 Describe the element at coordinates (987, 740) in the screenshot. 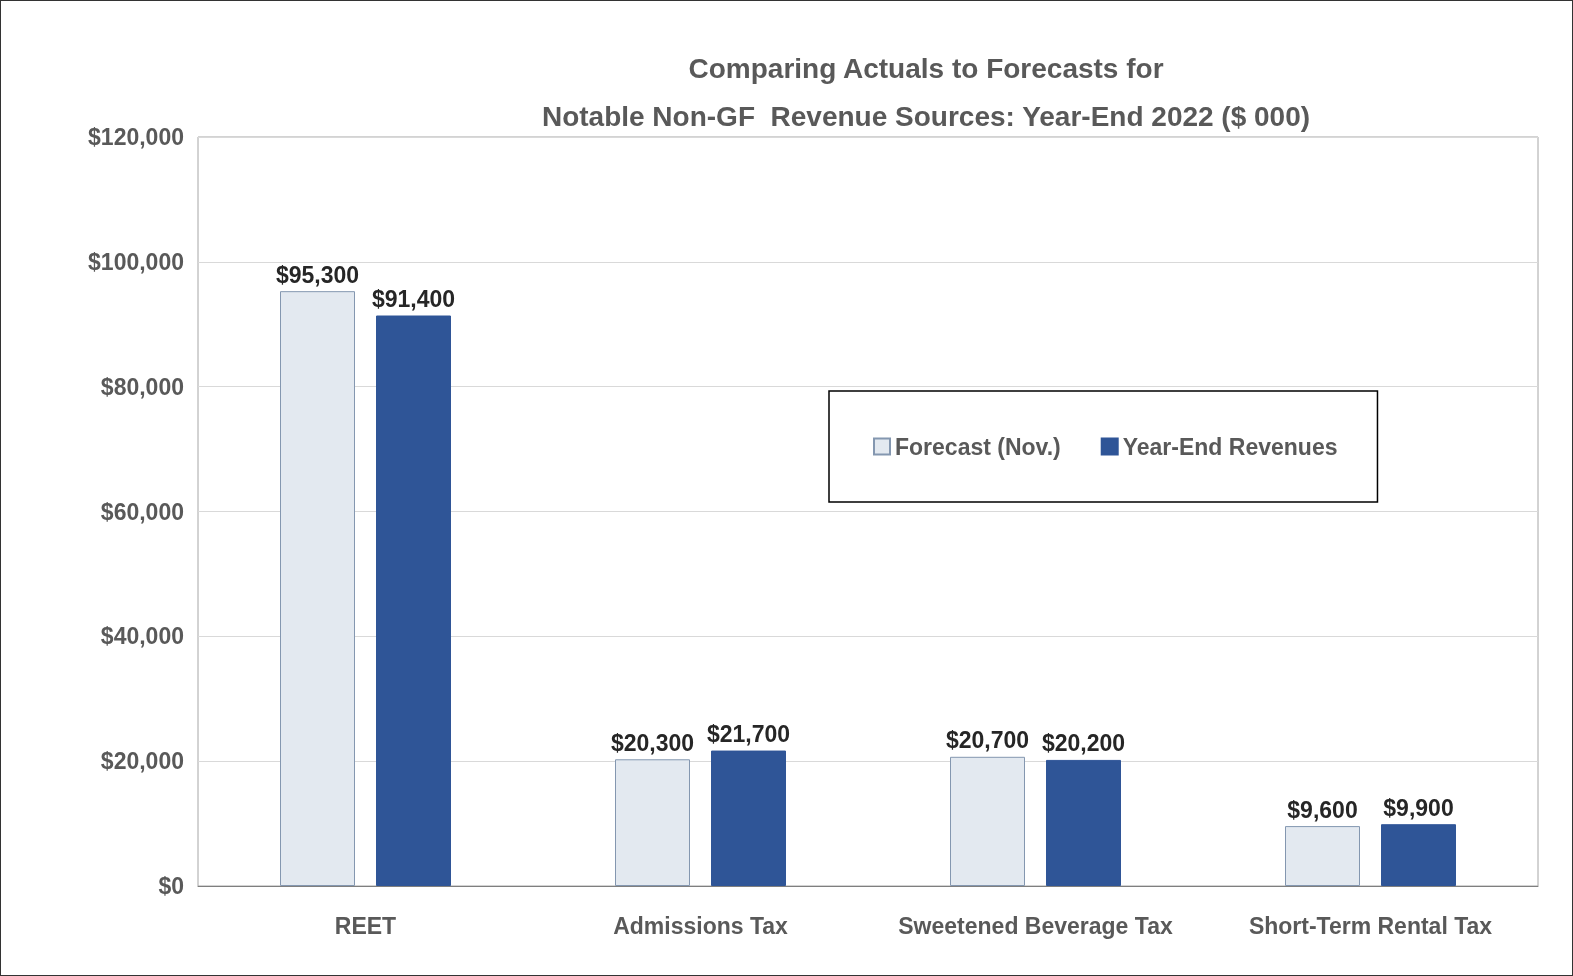

I see `data-label: $20,700` at that location.